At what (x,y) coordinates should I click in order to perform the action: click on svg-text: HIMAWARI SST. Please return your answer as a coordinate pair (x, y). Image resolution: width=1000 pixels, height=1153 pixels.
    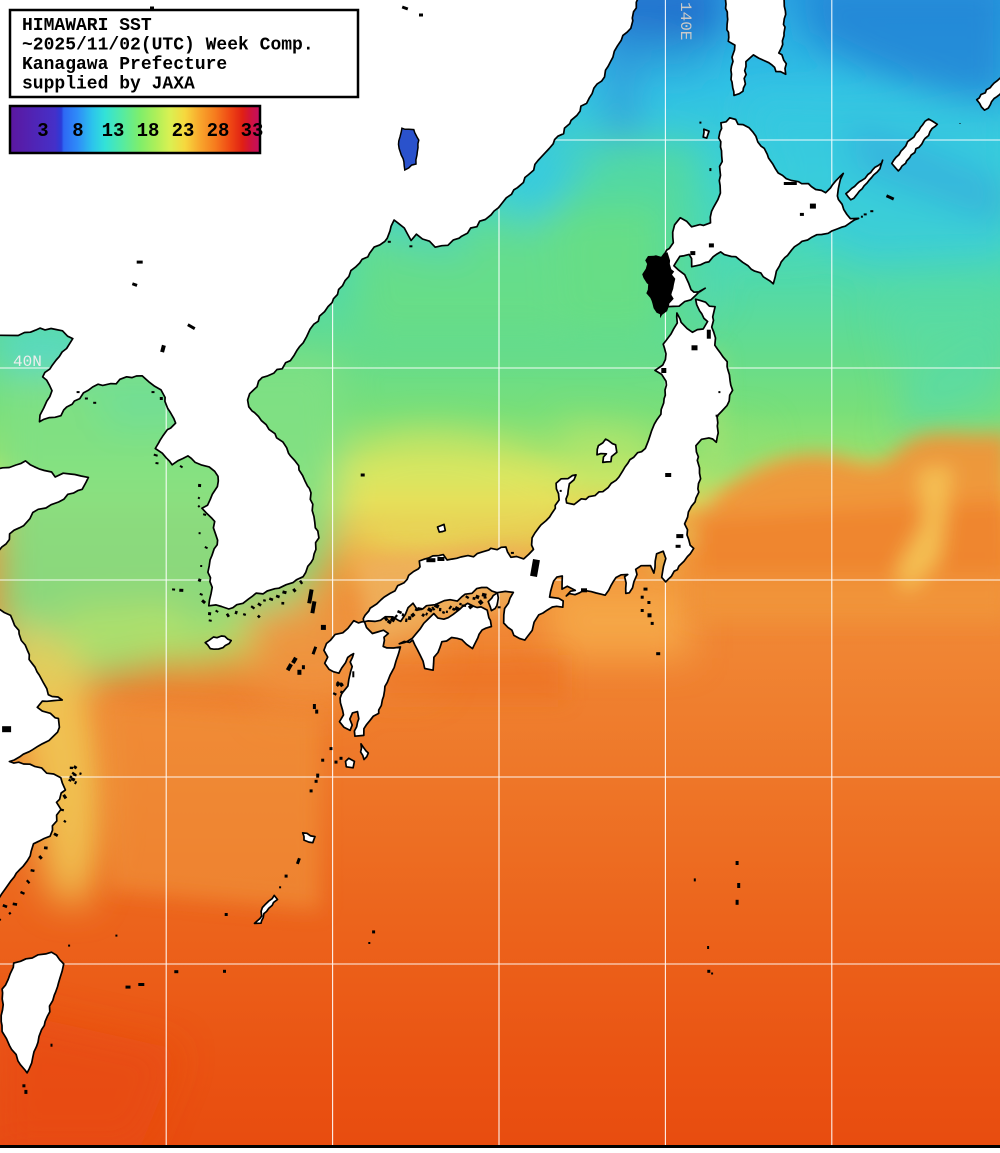
    Looking at the image, I should click on (87, 26).